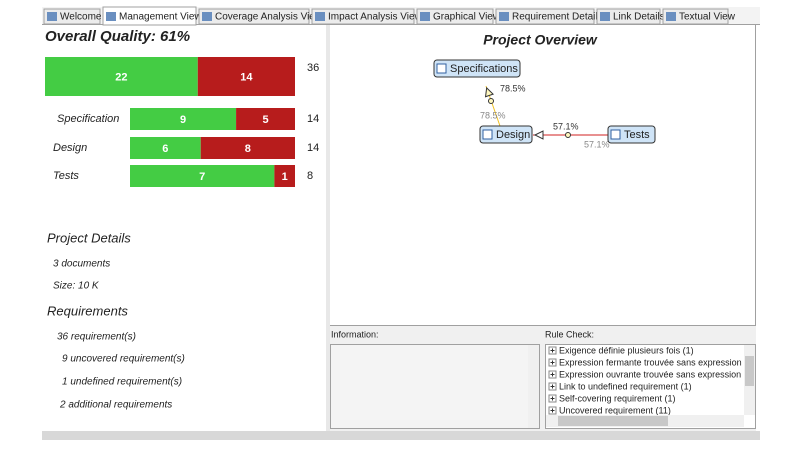 The image size is (800, 450). What do you see at coordinates (81, 264) in the screenshot?
I see `detail-item: 3 documents` at bounding box center [81, 264].